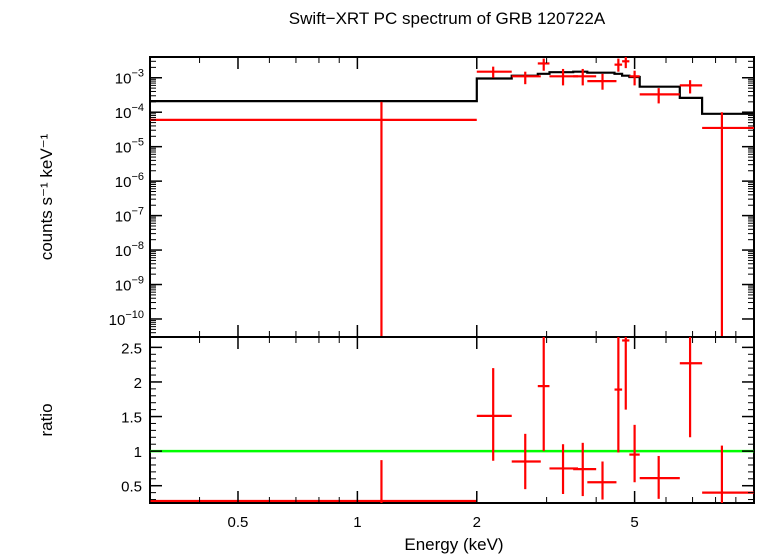 This screenshot has height=556, width=758. I want to click on y-tick-label: 10⁻¹⁰, so click(126, 319).